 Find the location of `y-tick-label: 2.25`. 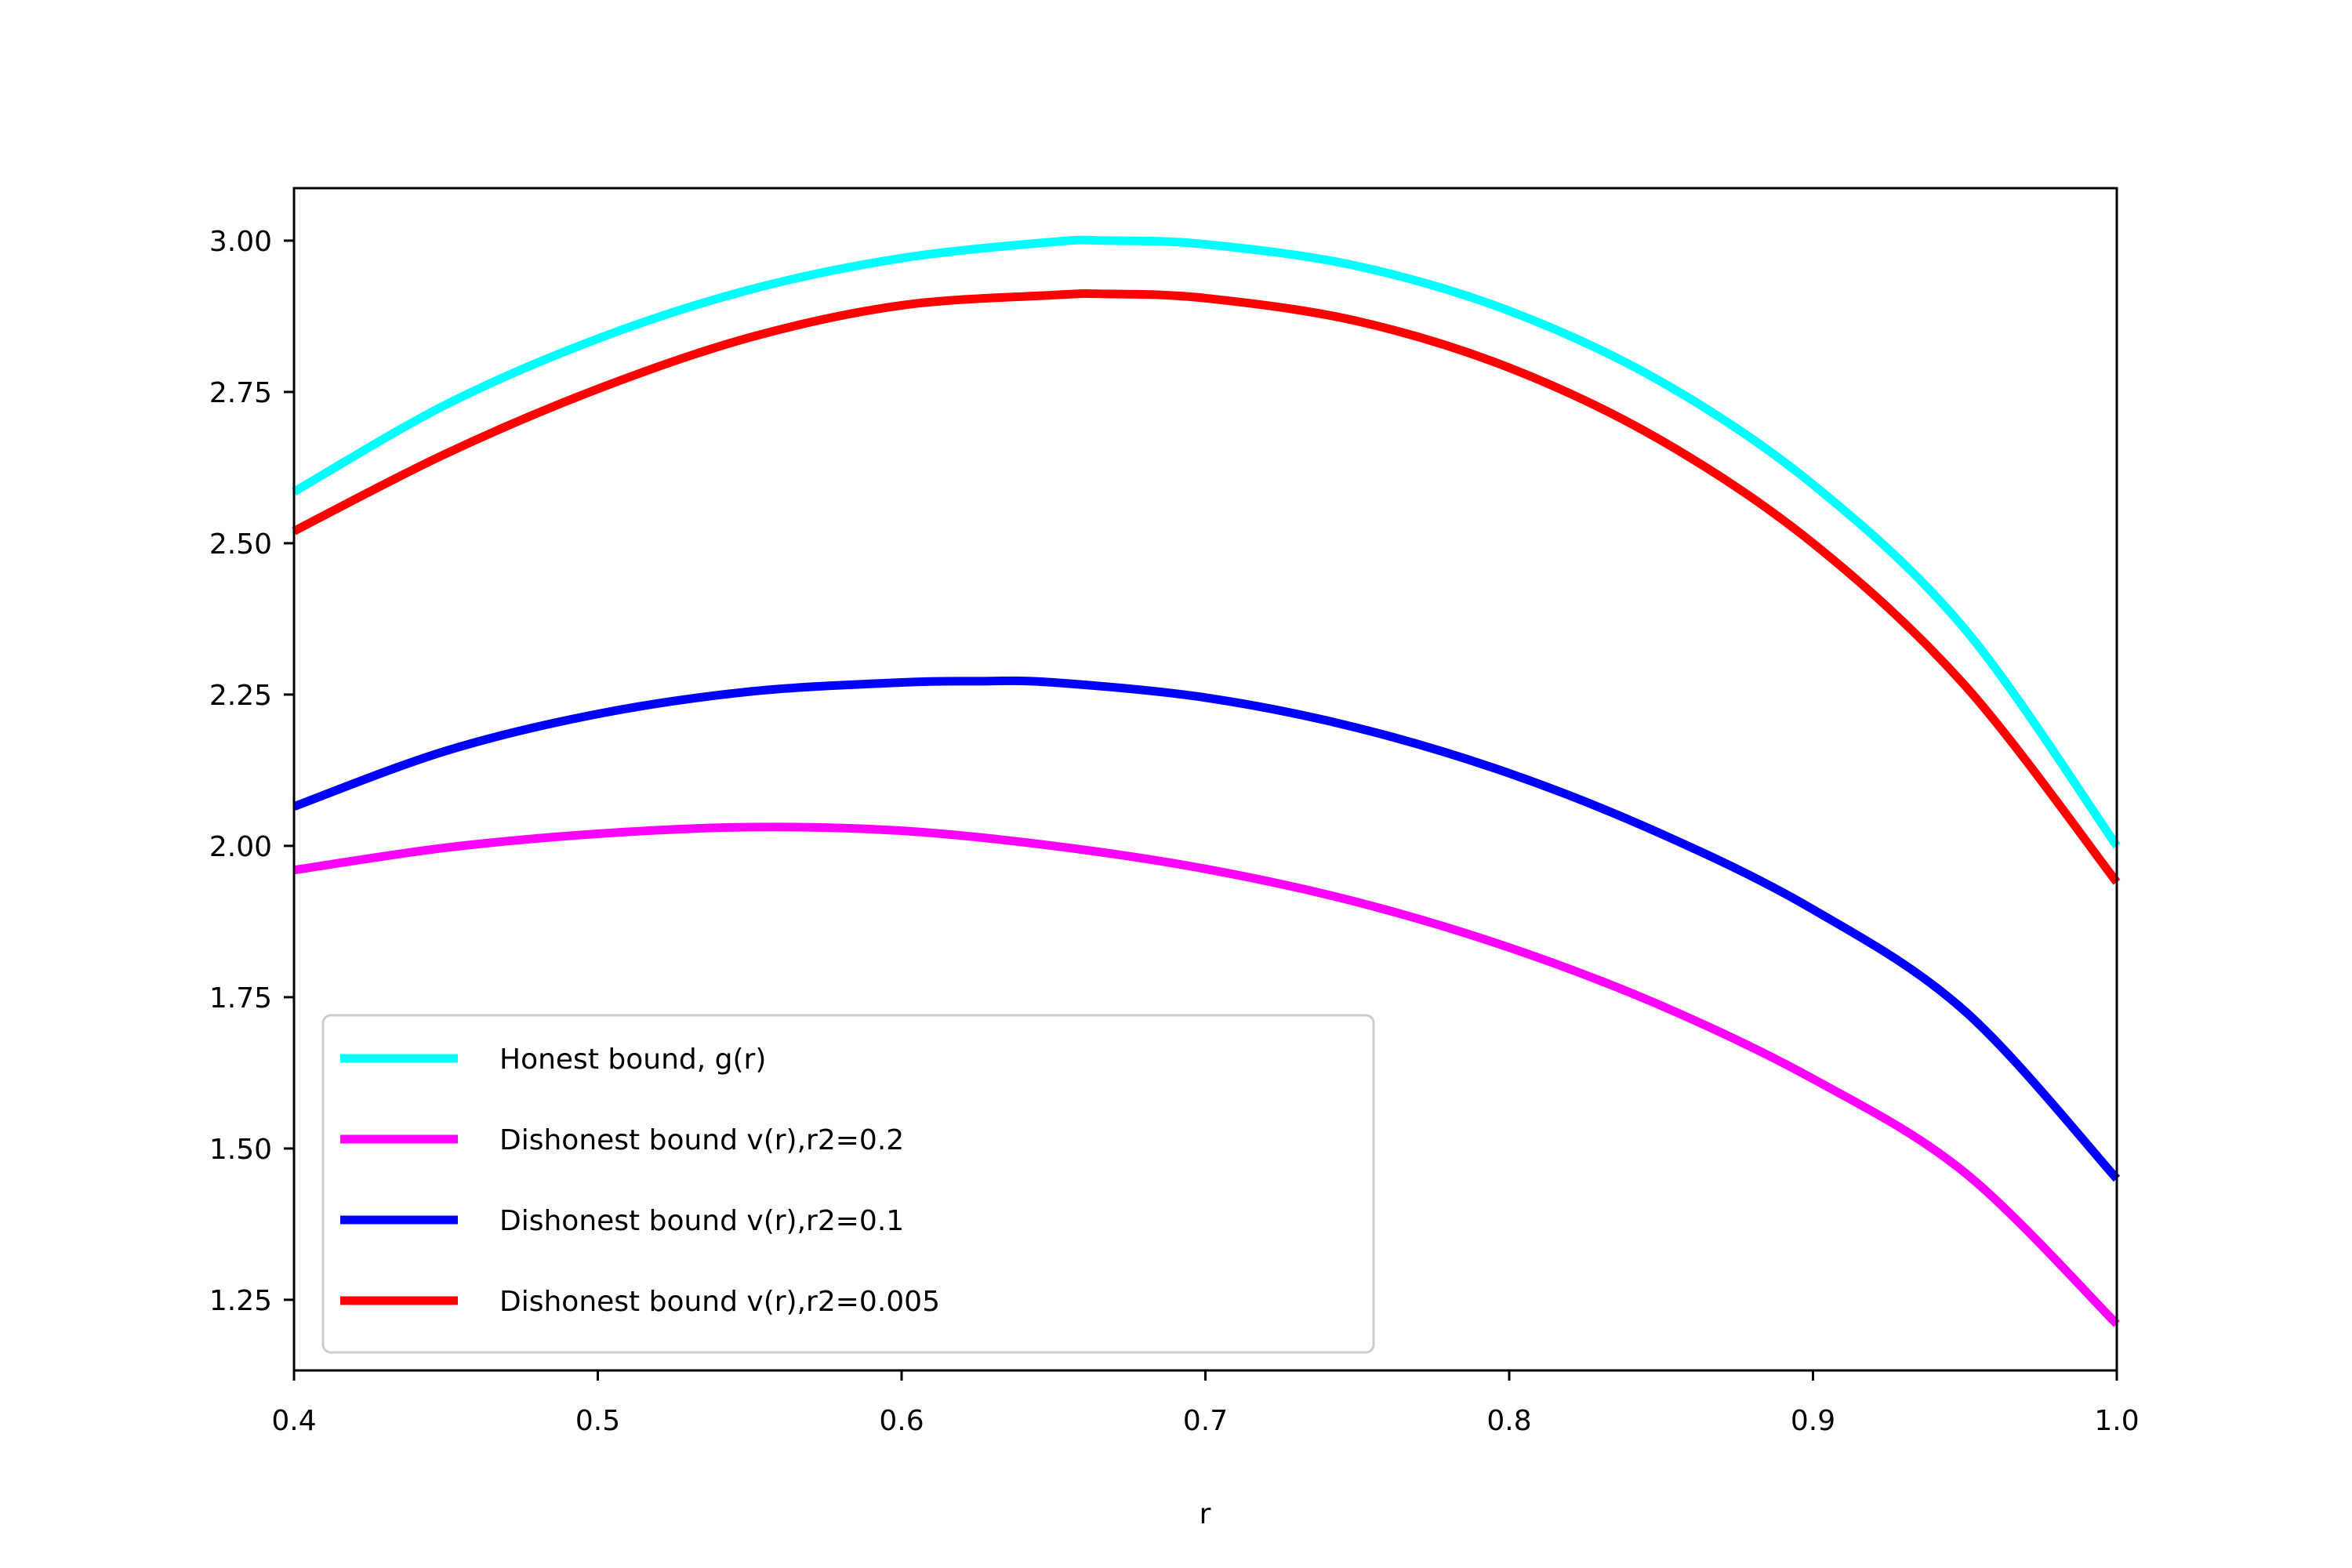

y-tick-label: 2.25 is located at coordinates (240, 696).